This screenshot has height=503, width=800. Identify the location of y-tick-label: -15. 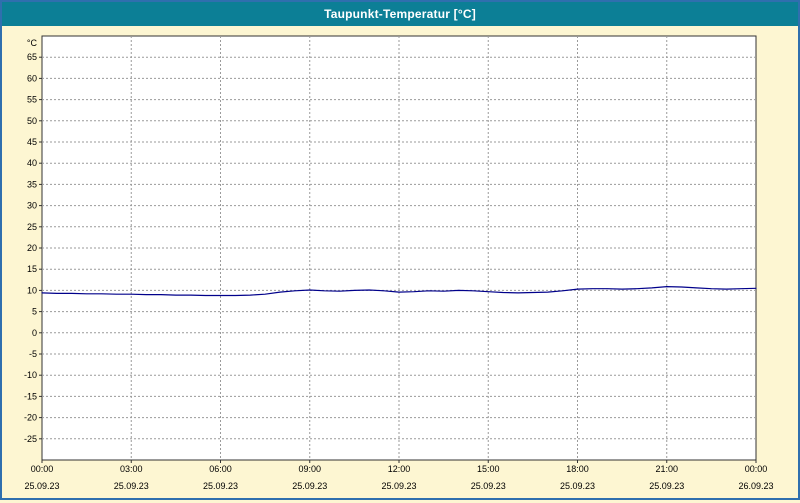
(30, 396).